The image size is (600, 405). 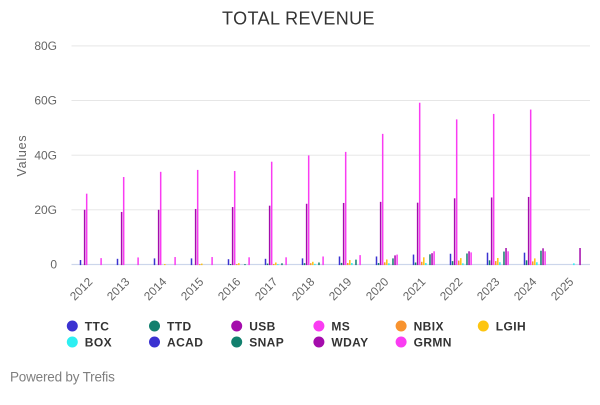 I want to click on svg-text: TOTAL REVENUE, so click(x=298, y=19).